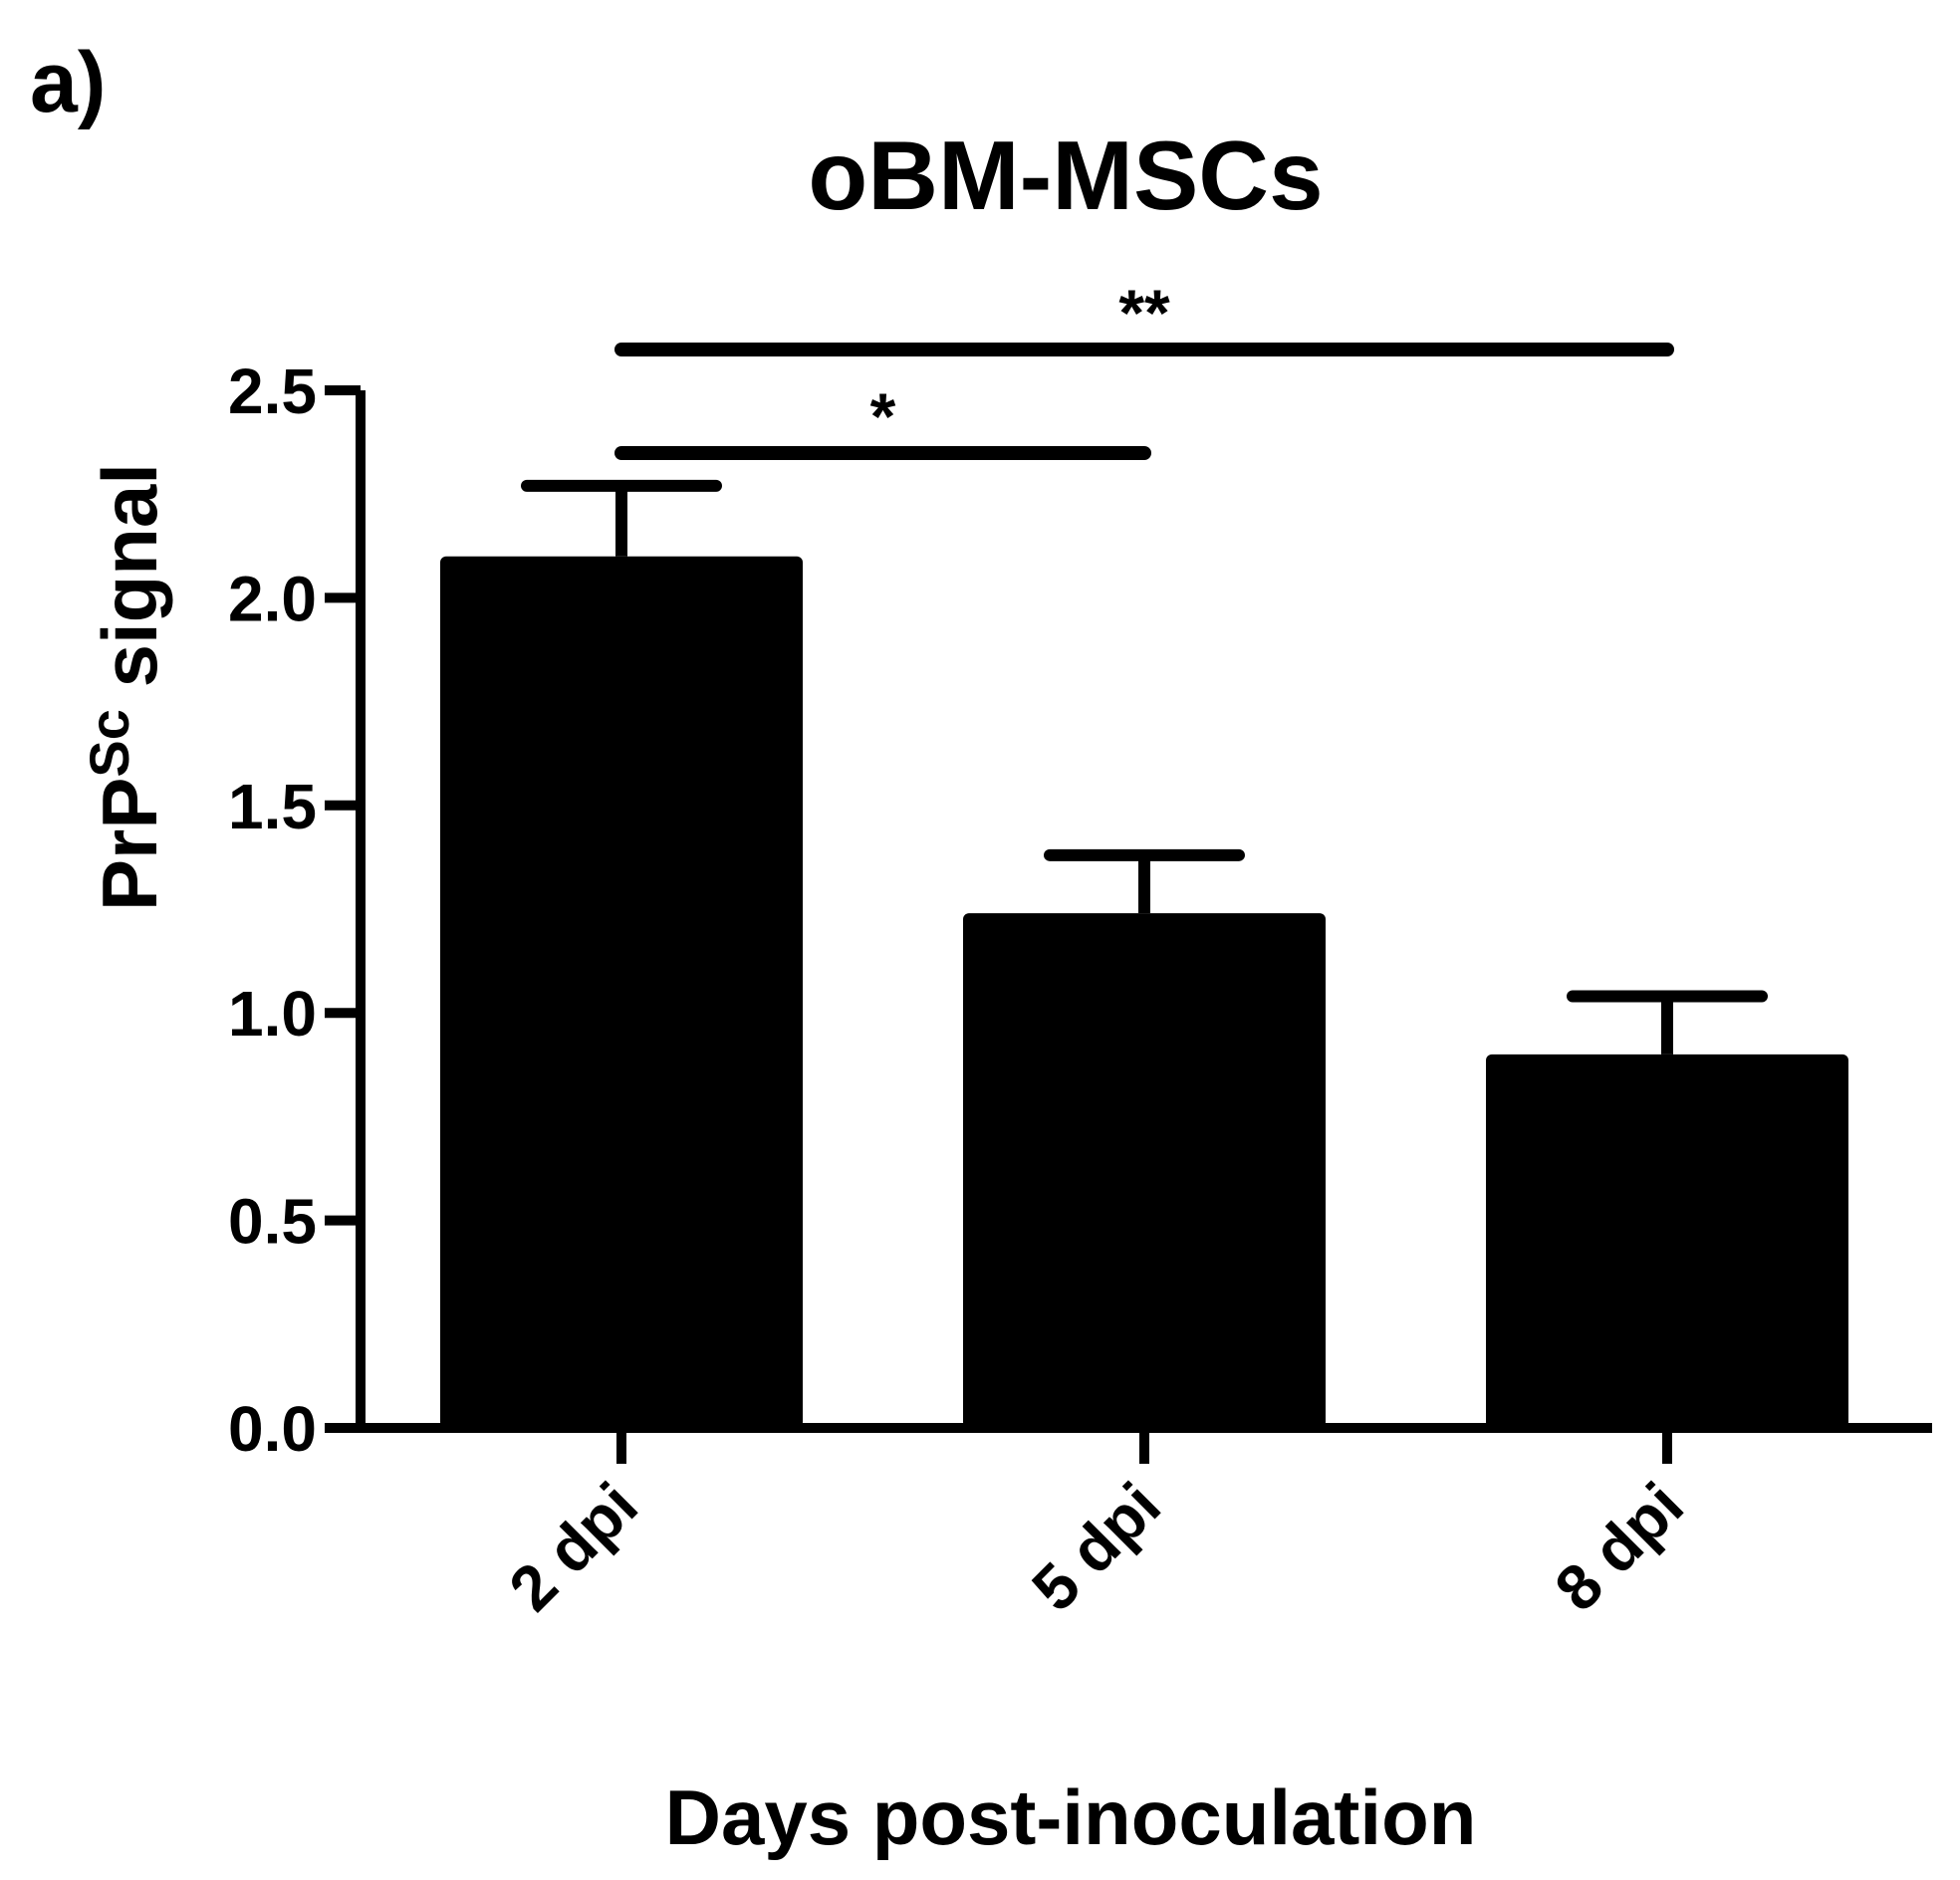  Describe the element at coordinates (273, 1014) in the screenshot. I see `y-tick-label: 1.0` at that location.